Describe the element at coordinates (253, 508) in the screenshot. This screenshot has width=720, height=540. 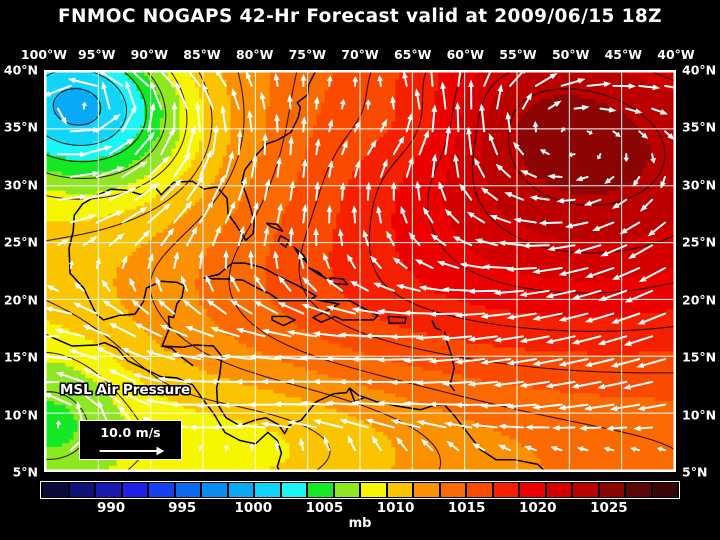
I see `colorbar-tick-label: 1000` at that location.